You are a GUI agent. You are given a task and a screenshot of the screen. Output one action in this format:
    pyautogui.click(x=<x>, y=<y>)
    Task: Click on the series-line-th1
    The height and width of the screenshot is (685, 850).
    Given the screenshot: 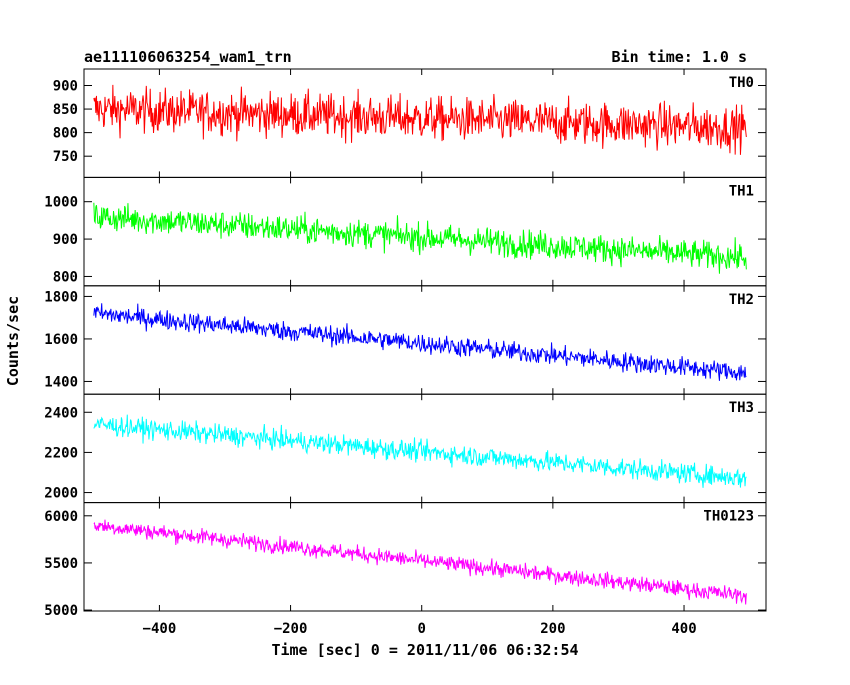 What is the action you would take?
    pyautogui.click(x=420, y=238)
    